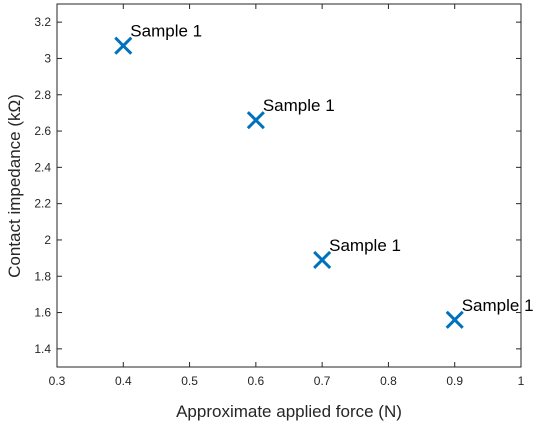  I want to click on x-tick-label: 0.8, so click(388, 381).